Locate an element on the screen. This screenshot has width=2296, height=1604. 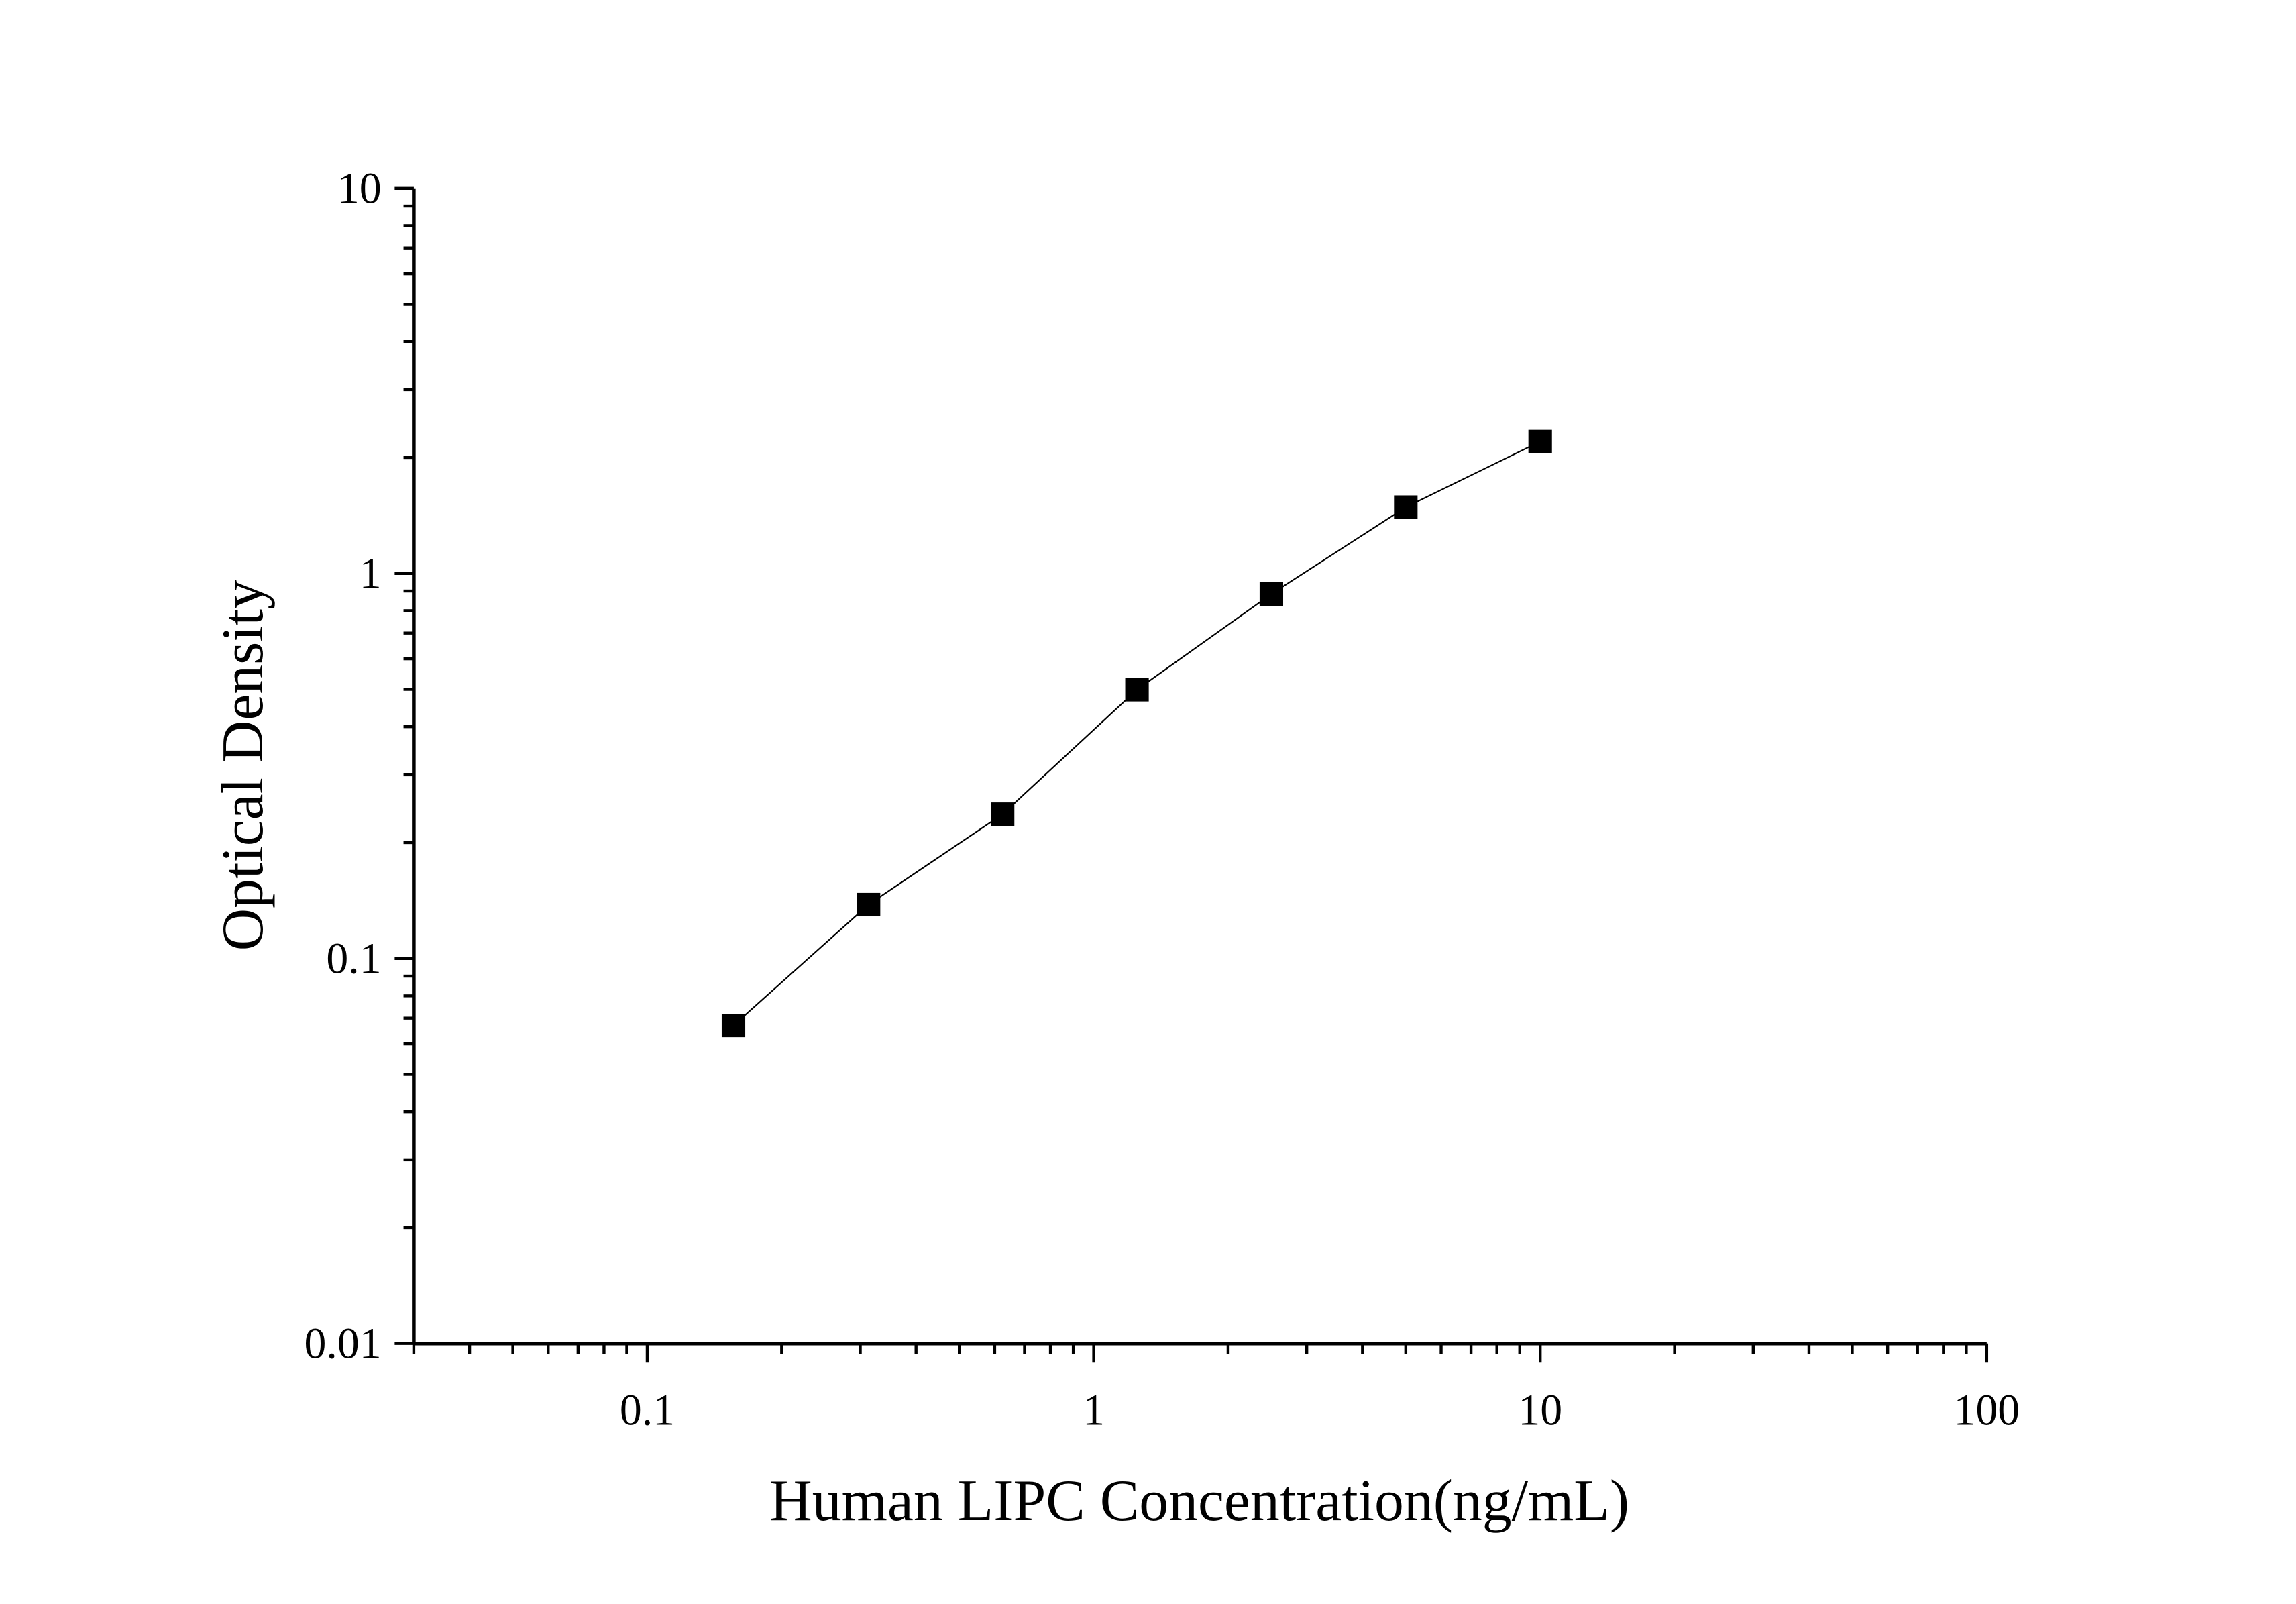
y-tick-label: 1 is located at coordinates (371, 573).